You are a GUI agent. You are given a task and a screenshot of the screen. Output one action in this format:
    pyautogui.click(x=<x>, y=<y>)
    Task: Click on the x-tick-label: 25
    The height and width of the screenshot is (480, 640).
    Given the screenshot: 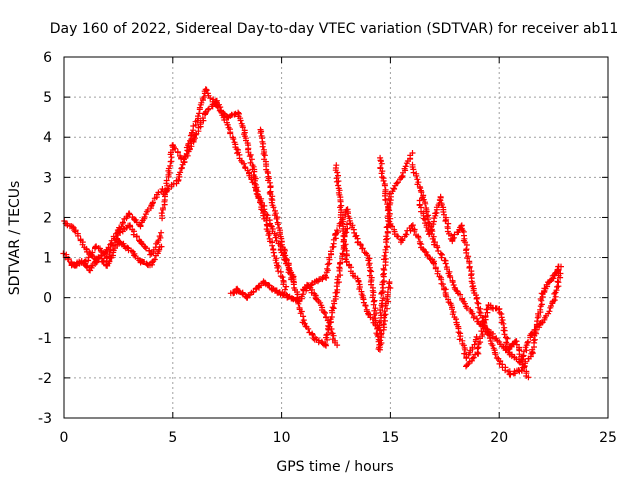 What is the action you would take?
    pyautogui.click(x=608, y=438)
    